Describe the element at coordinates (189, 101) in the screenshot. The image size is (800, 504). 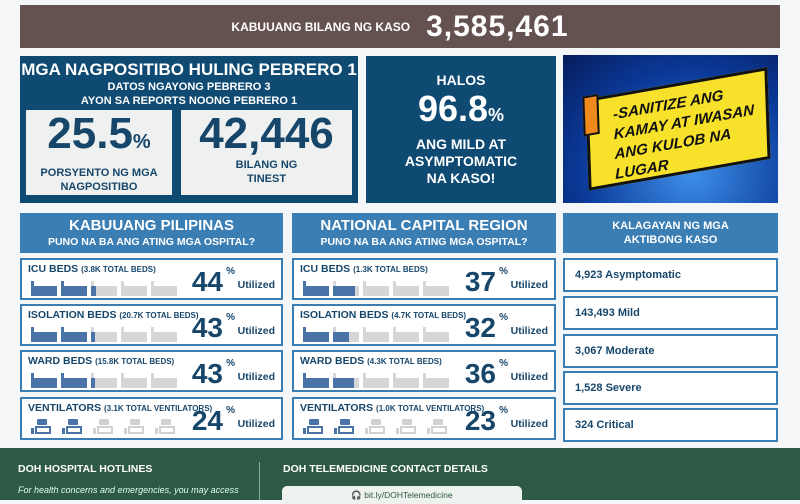
I see `positivity-sub2: AYON SA REPORTS NOONG PEBRERO 1` at that location.